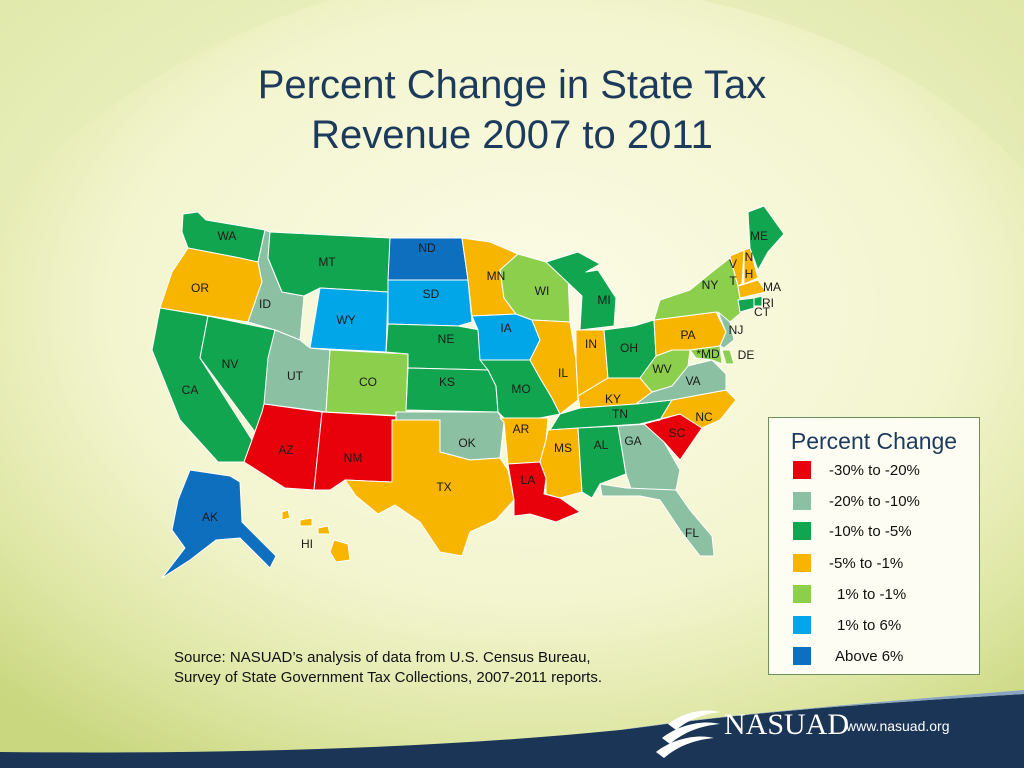 The width and height of the screenshot is (1024, 768). What do you see at coordinates (687, 335) in the screenshot?
I see `label-pa: PA` at bounding box center [687, 335].